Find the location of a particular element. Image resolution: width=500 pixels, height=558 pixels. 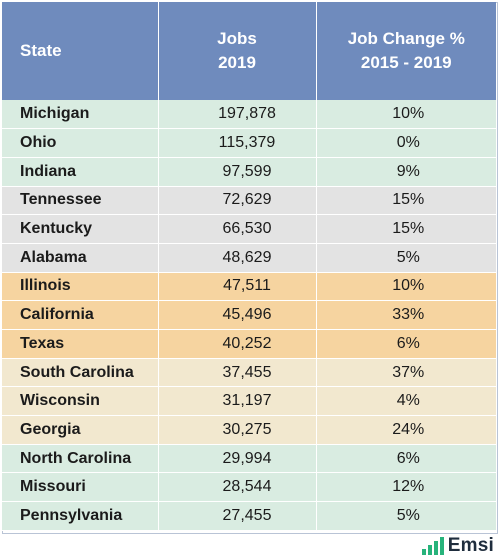

state-cell: California is located at coordinates (80, 315).